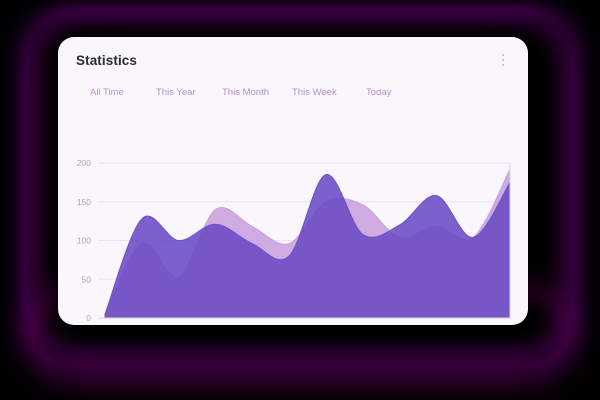 Image resolution: width=600 pixels, height=400 pixels. Describe the element at coordinates (87, 279) in the screenshot. I see `y-tick-label: 50` at that location.